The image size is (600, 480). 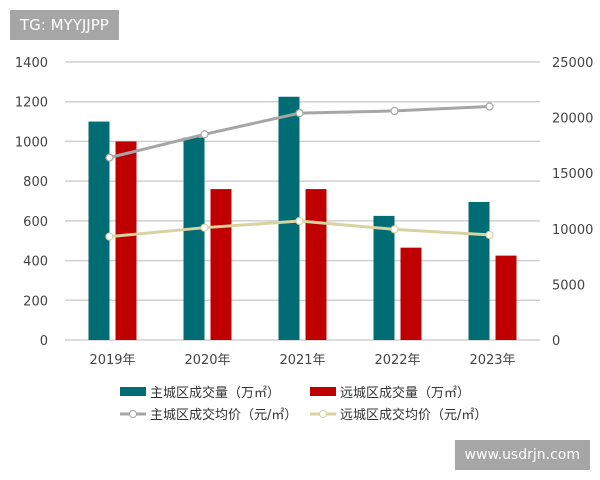 What do you see at coordinates (64, 25) in the screenshot?
I see `watermark-tag: TG: MYYJJPP` at bounding box center [64, 25].